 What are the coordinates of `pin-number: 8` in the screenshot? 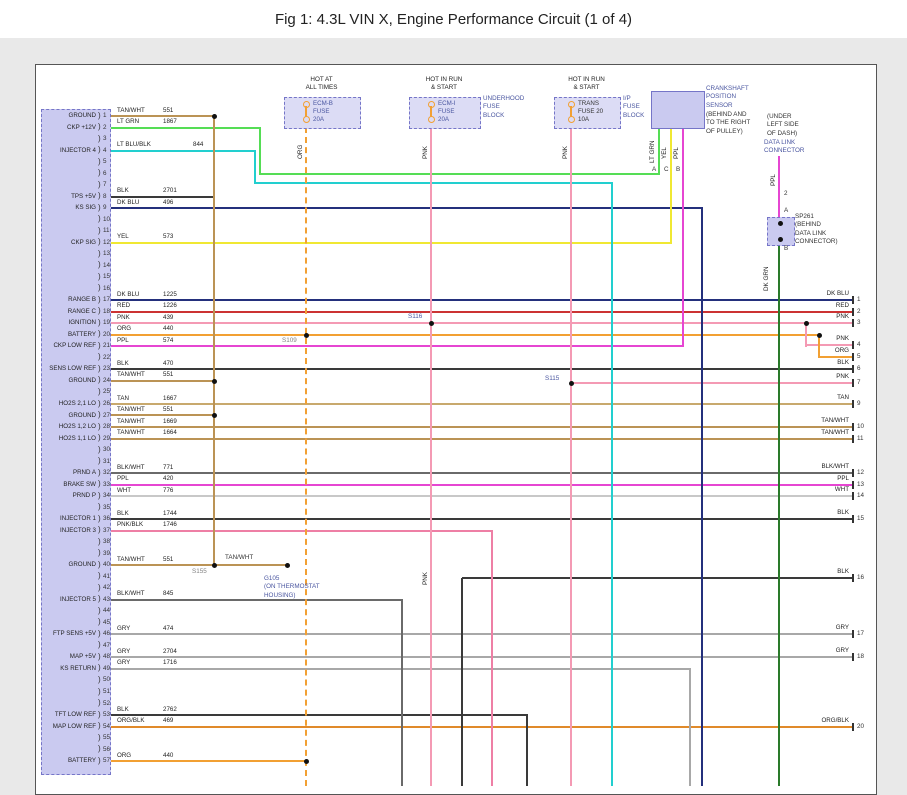 It's located at (105, 196).